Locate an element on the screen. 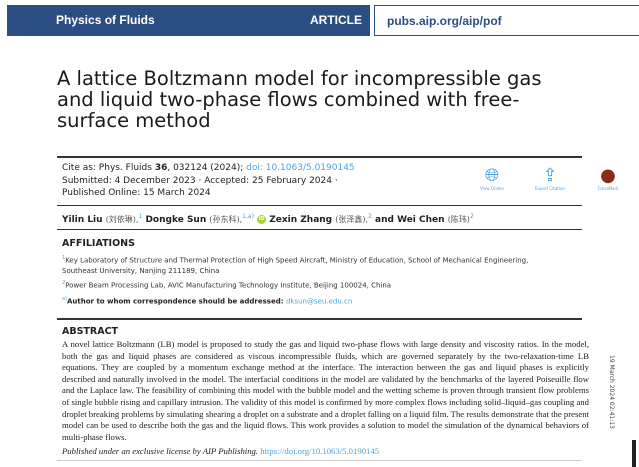 This screenshot has width=639, height=467. journal-url: pubs.aip.org/aip/pof is located at coordinates (444, 21).